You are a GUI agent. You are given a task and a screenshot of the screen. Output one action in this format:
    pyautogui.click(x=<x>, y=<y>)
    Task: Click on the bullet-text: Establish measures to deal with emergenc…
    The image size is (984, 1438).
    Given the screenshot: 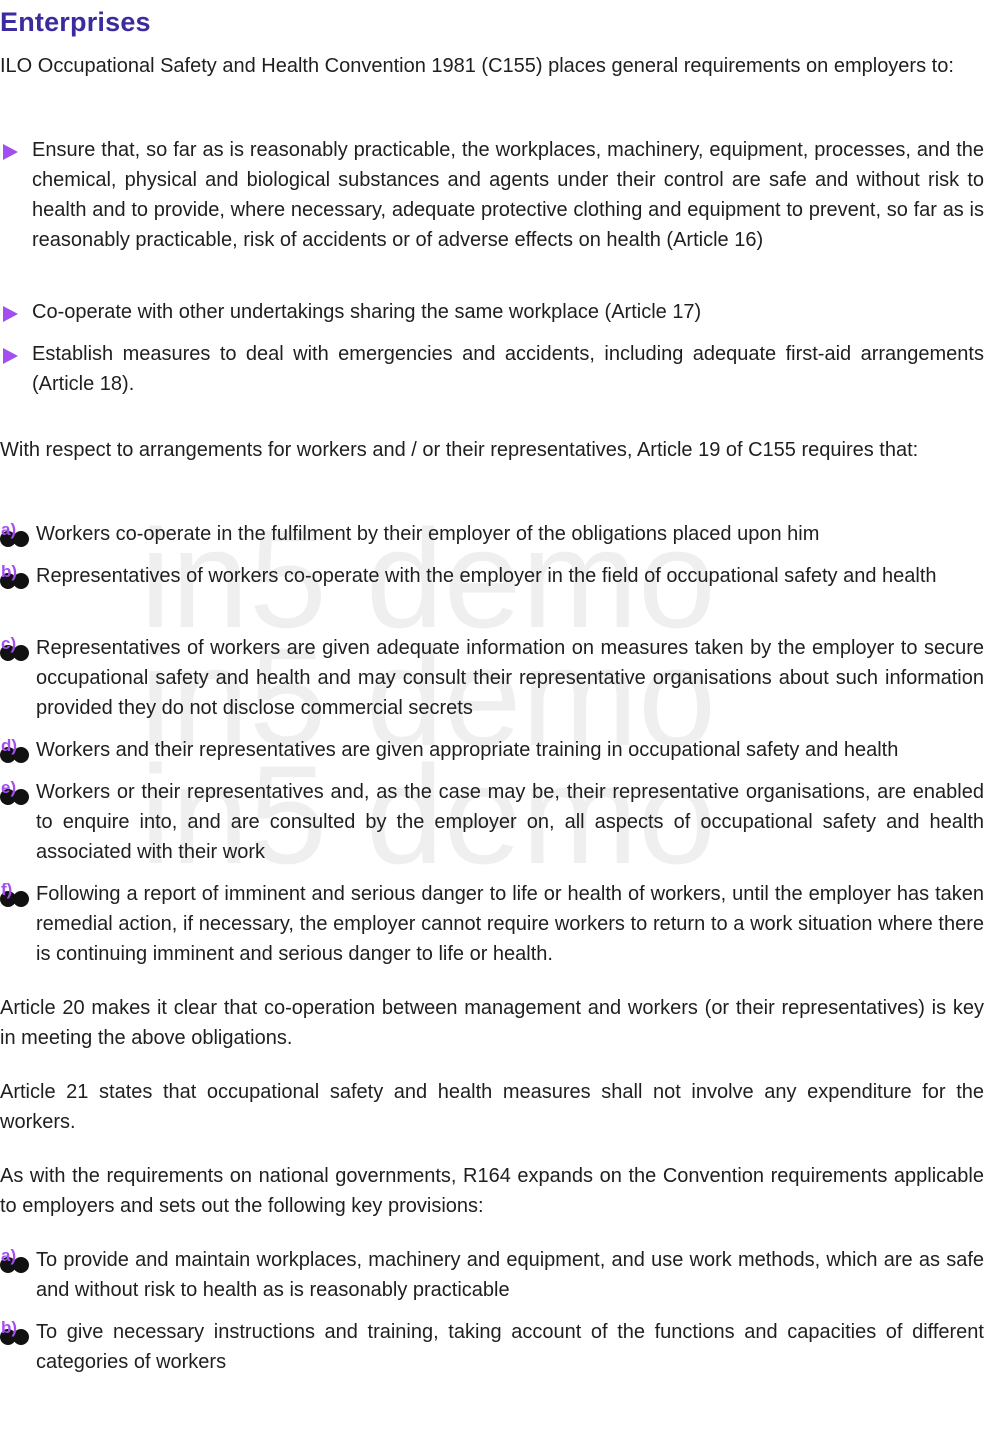 What is the action you would take?
    pyautogui.click(x=508, y=369)
    